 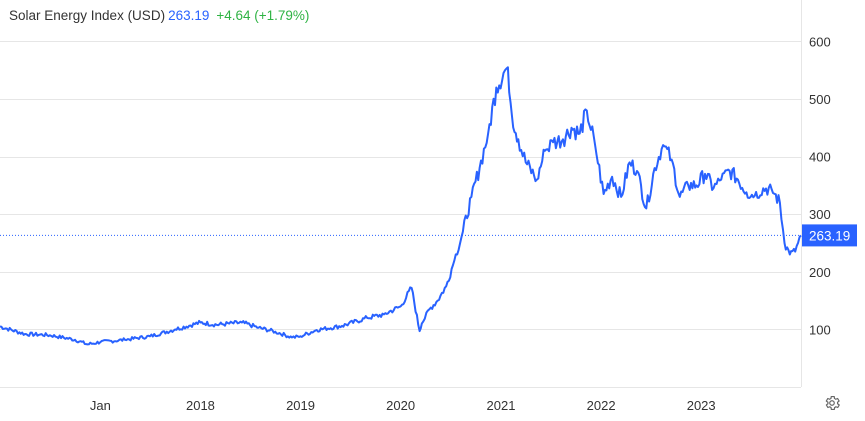 What do you see at coordinates (300, 405) in the screenshot?
I see `x-tick-label: 2019` at bounding box center [300, 405].